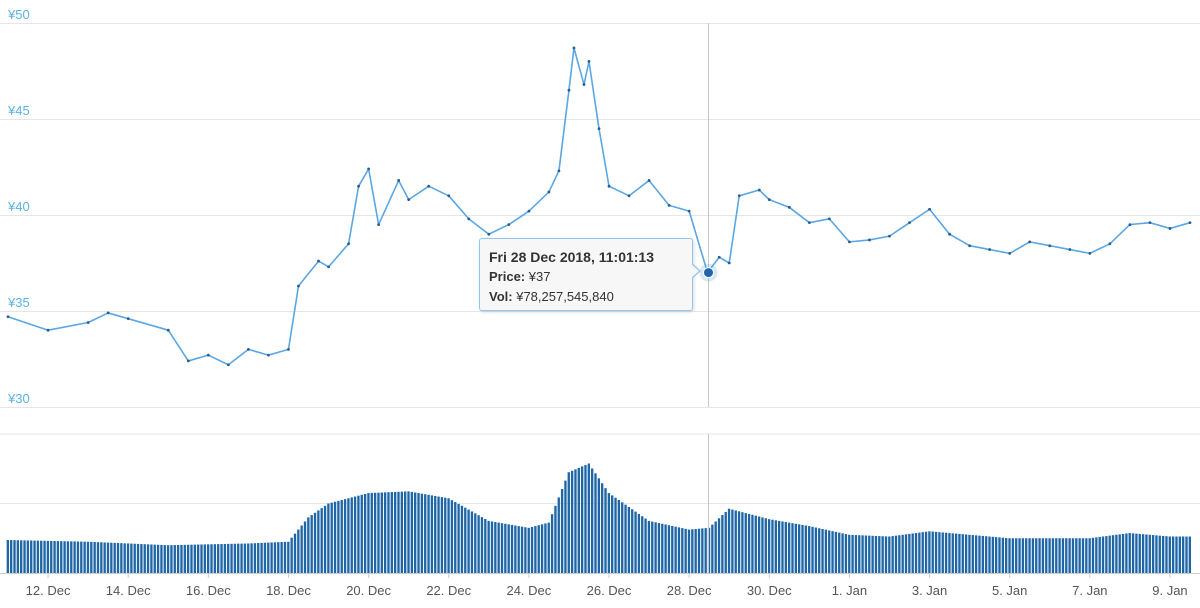 Image resolution: width=1200 pixels, height=608 pixels. Describe the element at coordinates (18, 14) in the screenshot. I see `y-tick-label: ¥50` at that location.